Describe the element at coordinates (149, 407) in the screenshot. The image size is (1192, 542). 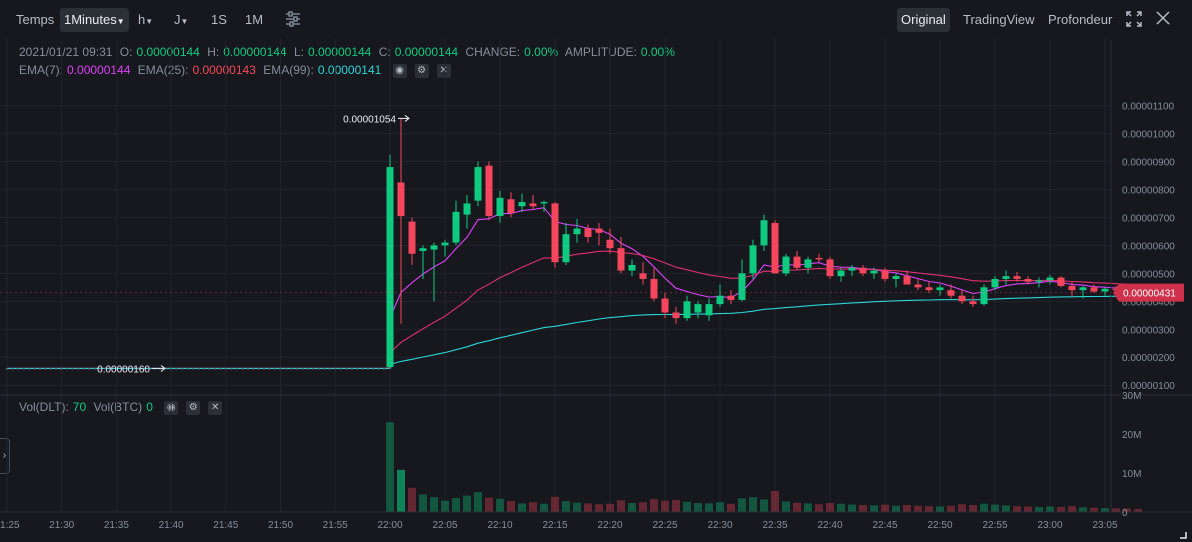
I see `vol-btc-value: 0` at that location.